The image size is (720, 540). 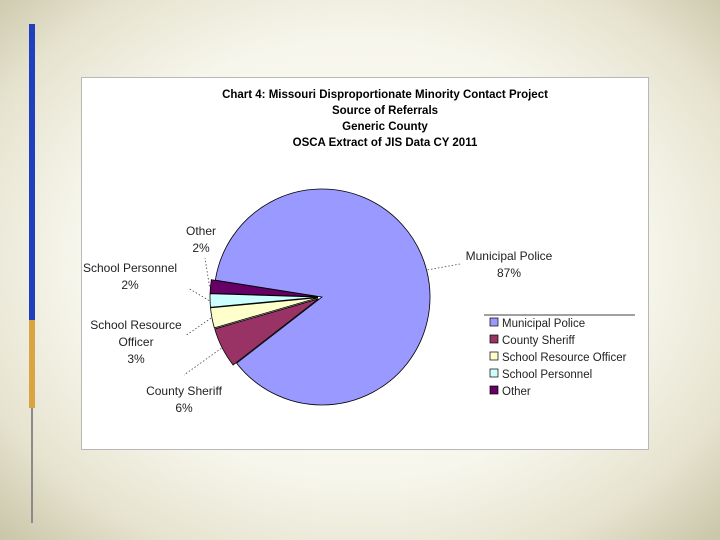 I want to click on chart-title-line-4: OSCA Extract of JIS Data CY 2011, so click(x=385, y=143).